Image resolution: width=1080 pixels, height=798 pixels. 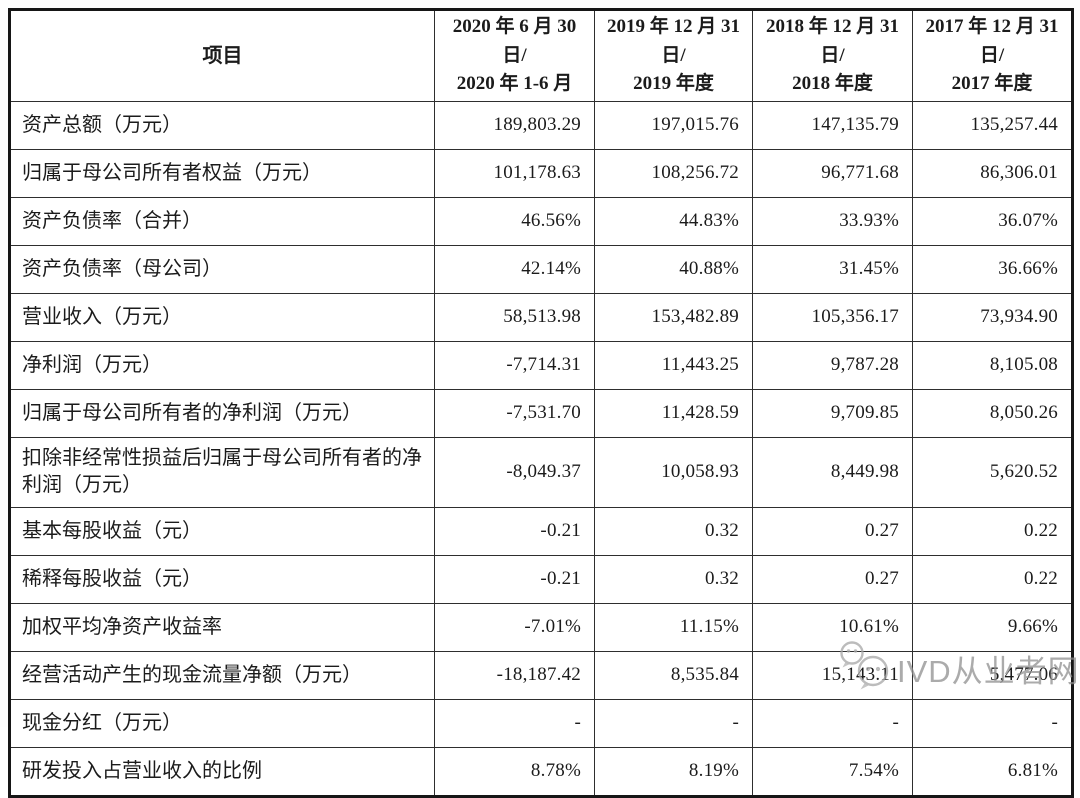 I want to click on table-row: 现金分红（万元） - - - -, so click(x=541, y=723).